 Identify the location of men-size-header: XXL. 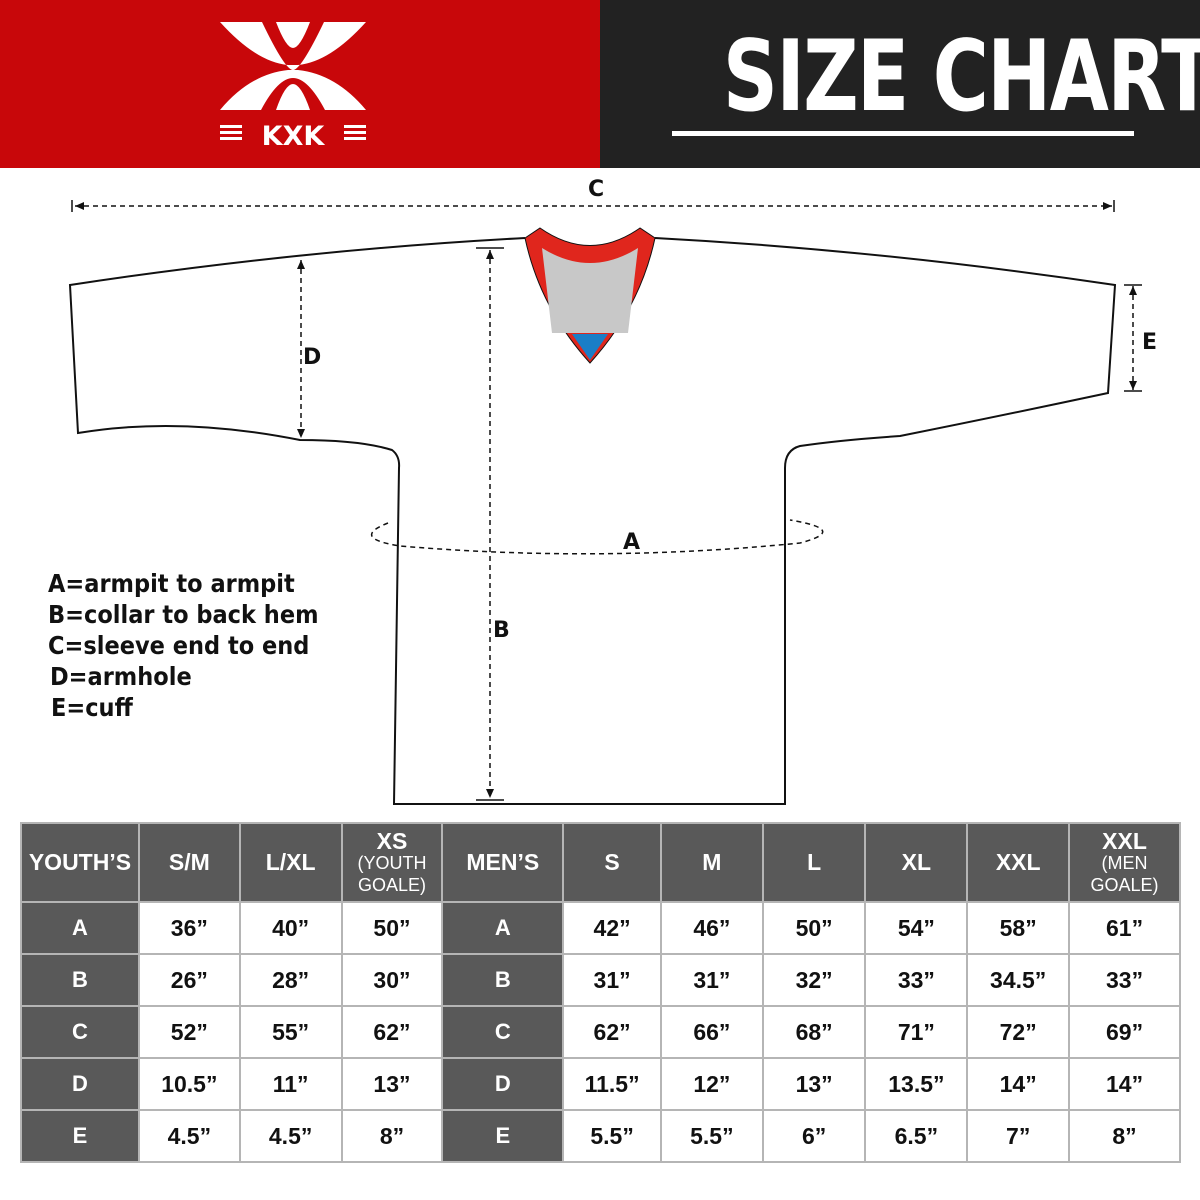
(1018, 862).